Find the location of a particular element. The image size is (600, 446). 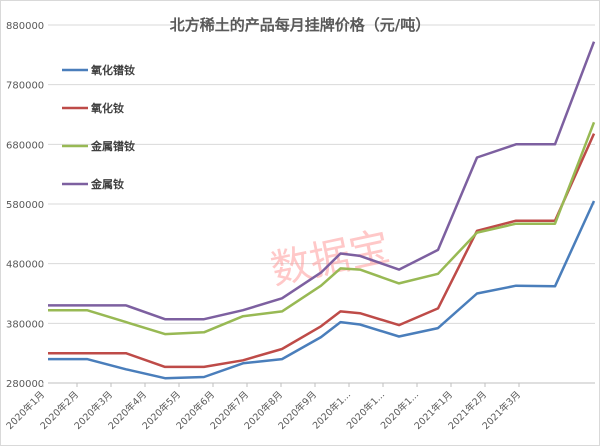

legend-label: 氧化镨钕 is located at coordinates (112, 70).